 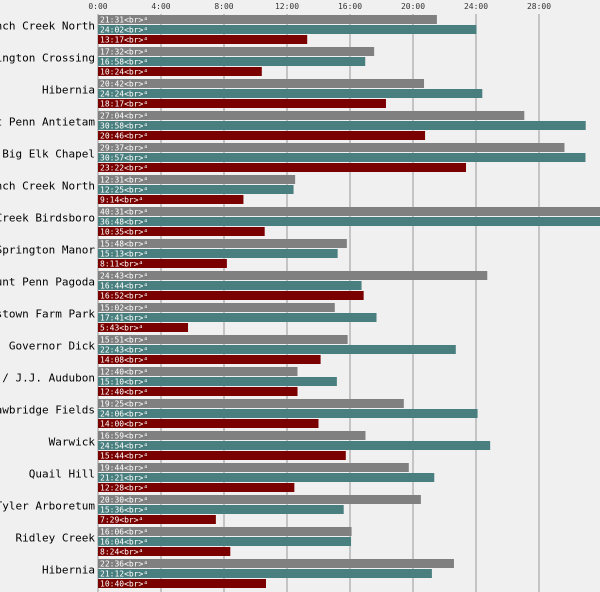 I want to click on bar-value-label: 16:04<br>⁴, so click(x=124, y=542).